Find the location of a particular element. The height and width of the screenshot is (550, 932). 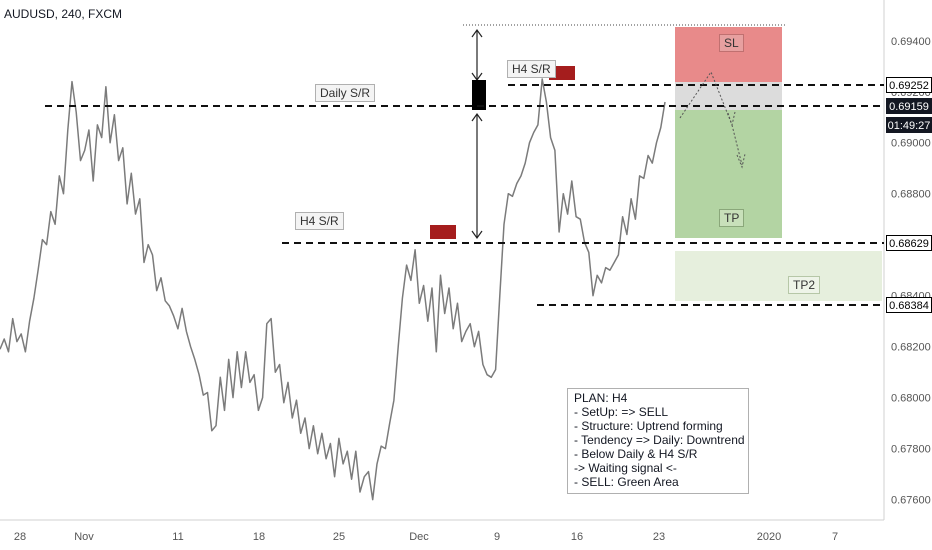

h4-sr-lower-label: H4 S/R is located at coordinates (319, 221).